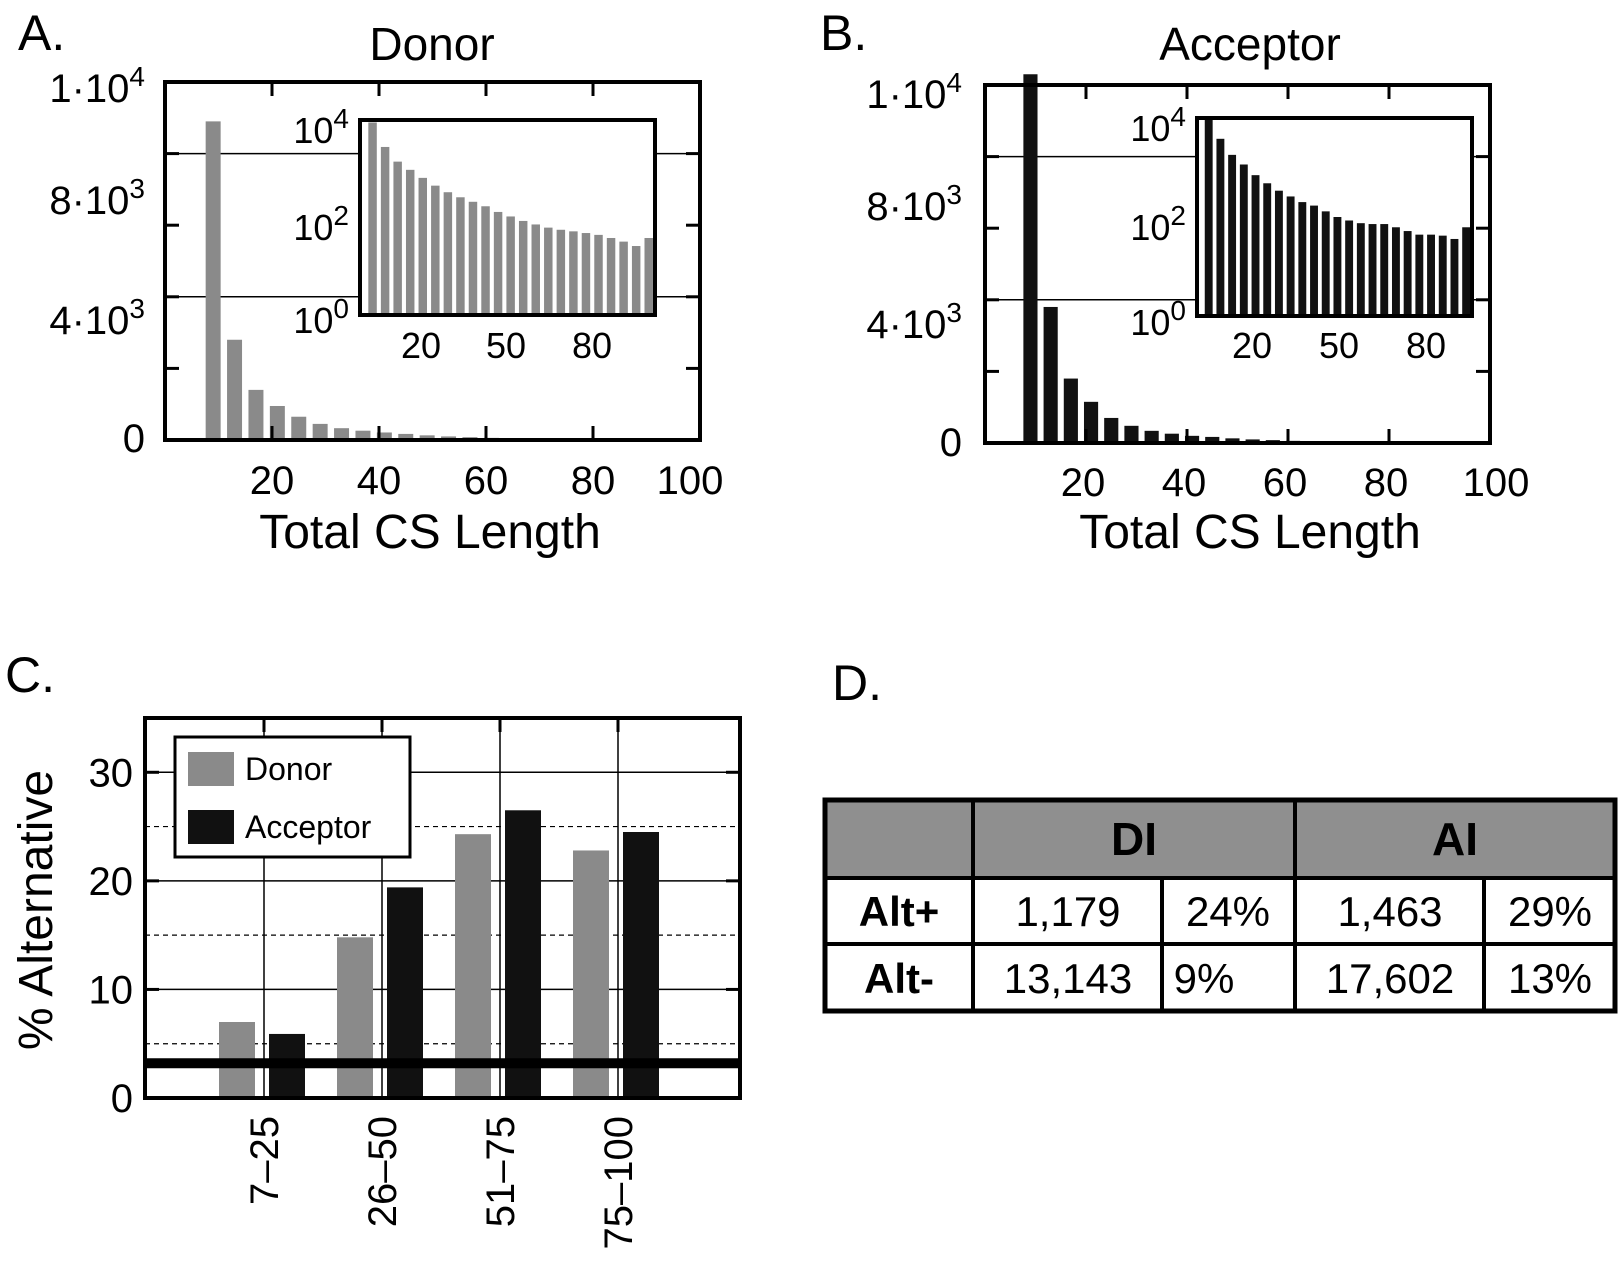  I want to click on panel-a-letter: A., so click(41, 33).